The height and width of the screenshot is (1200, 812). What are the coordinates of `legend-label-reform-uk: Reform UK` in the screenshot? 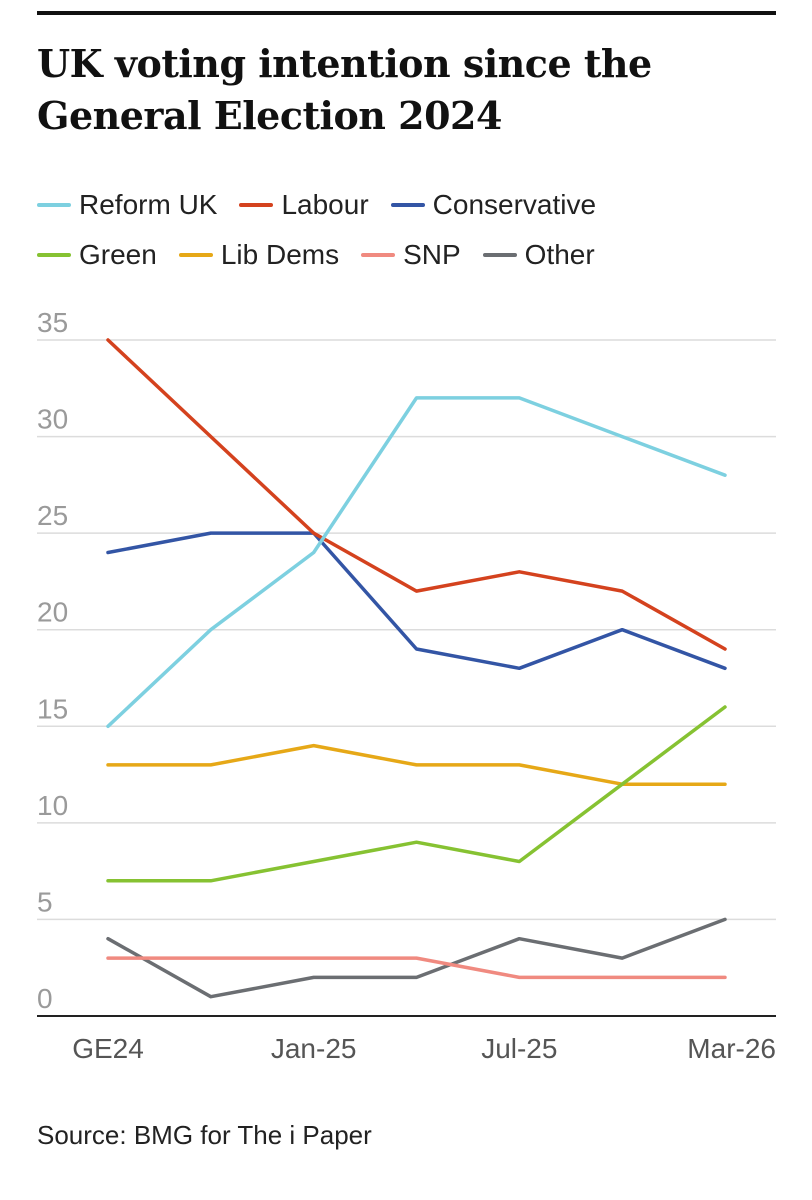 It's located at (148, 204).